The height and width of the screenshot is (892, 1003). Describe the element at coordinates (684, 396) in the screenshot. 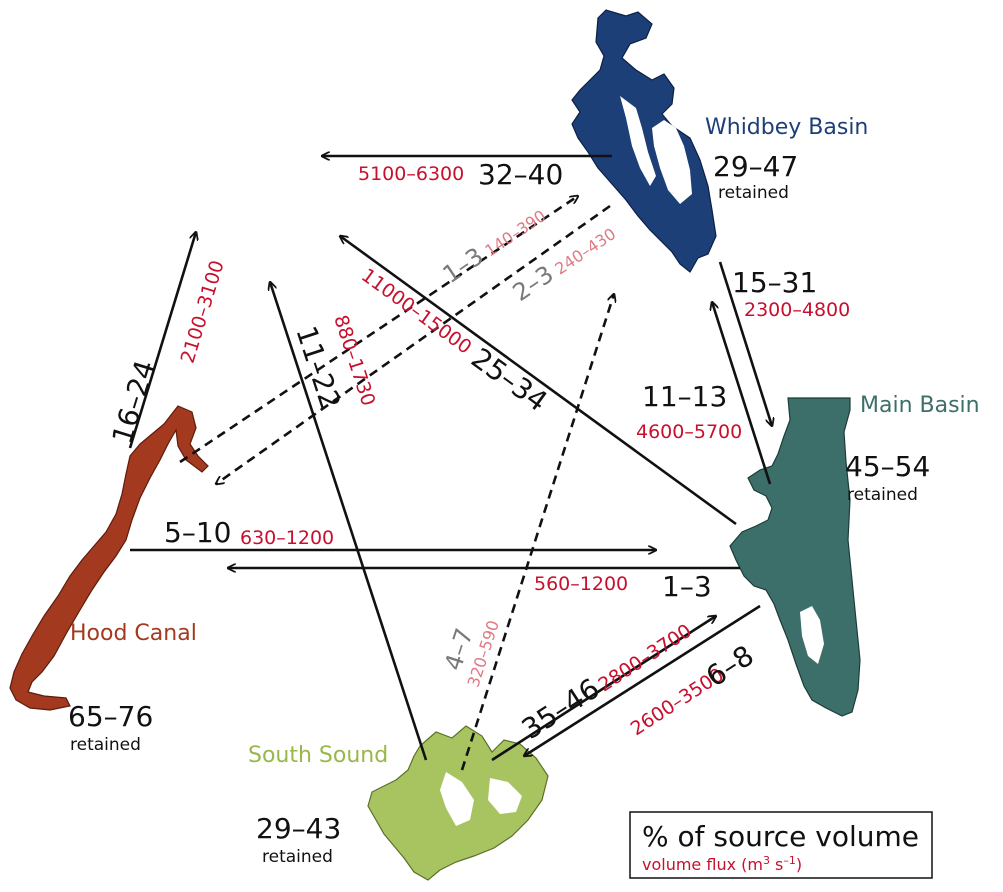

I see `main-to-whidbey-pct: 11–13` at that location.